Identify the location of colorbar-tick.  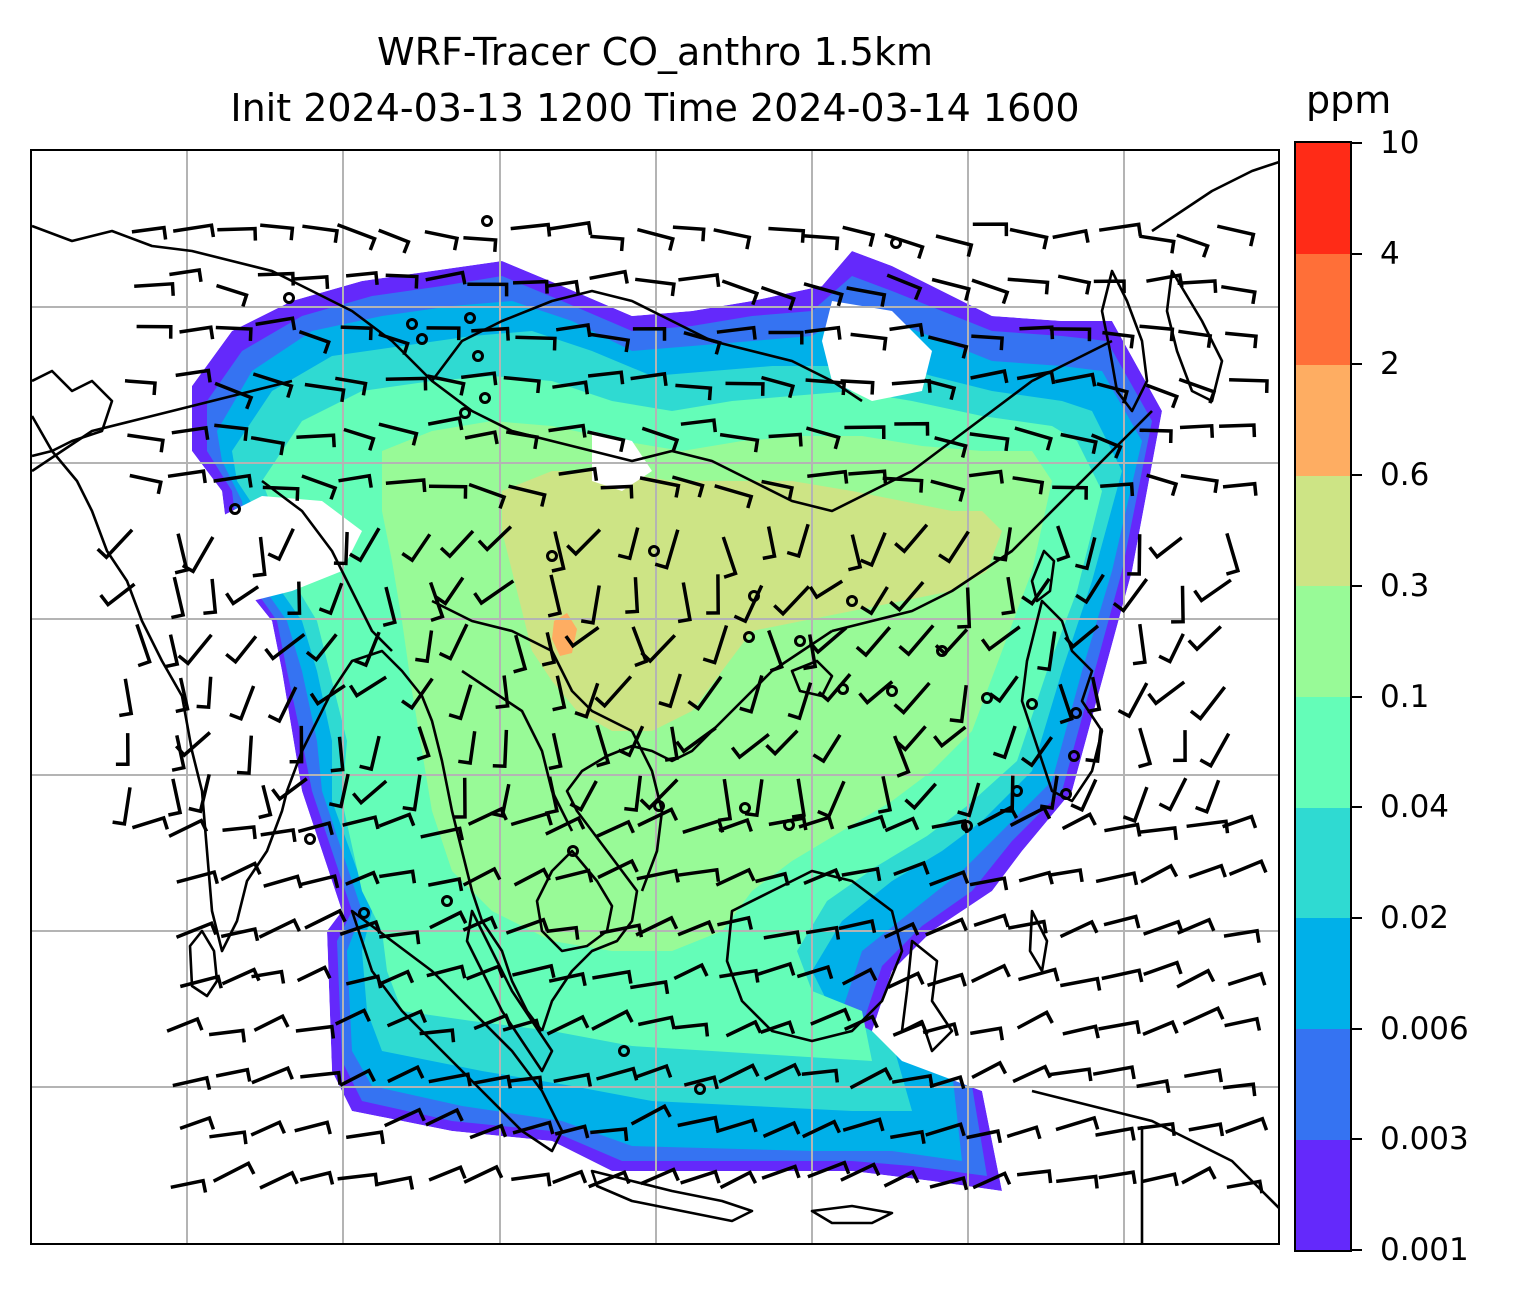
(1357, 253).